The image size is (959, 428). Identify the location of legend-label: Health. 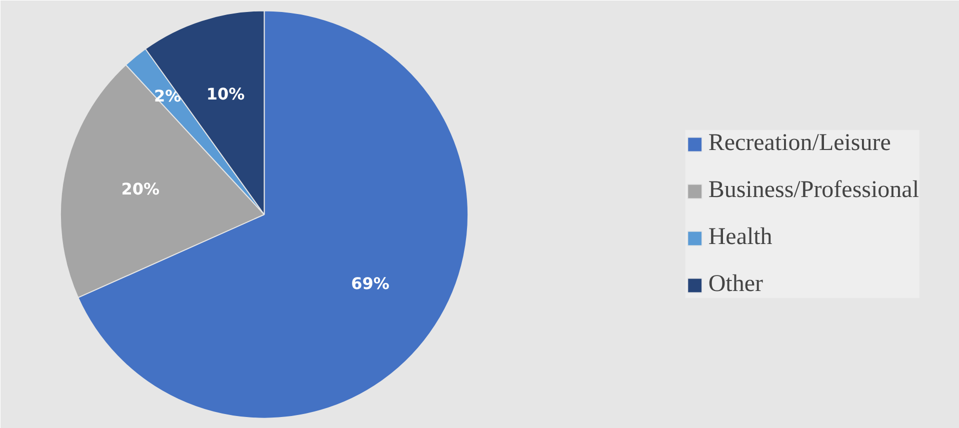
(740, 237).